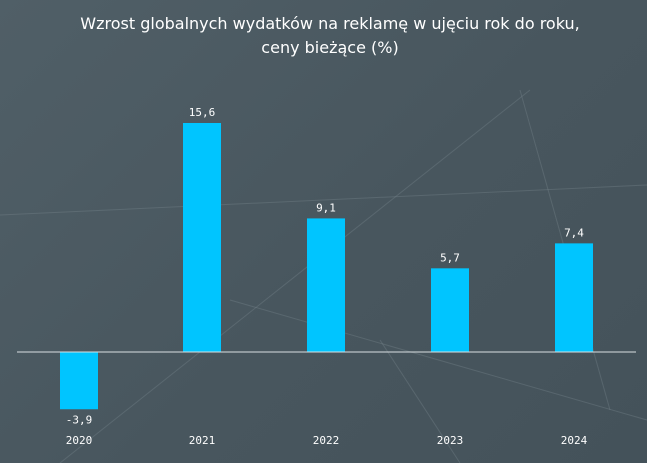 This screenshot has height=463, width=647. What do you see at coordinates (574, 297) in the screenshot?
I see `bar-2024` at bounding box center [574, 297].